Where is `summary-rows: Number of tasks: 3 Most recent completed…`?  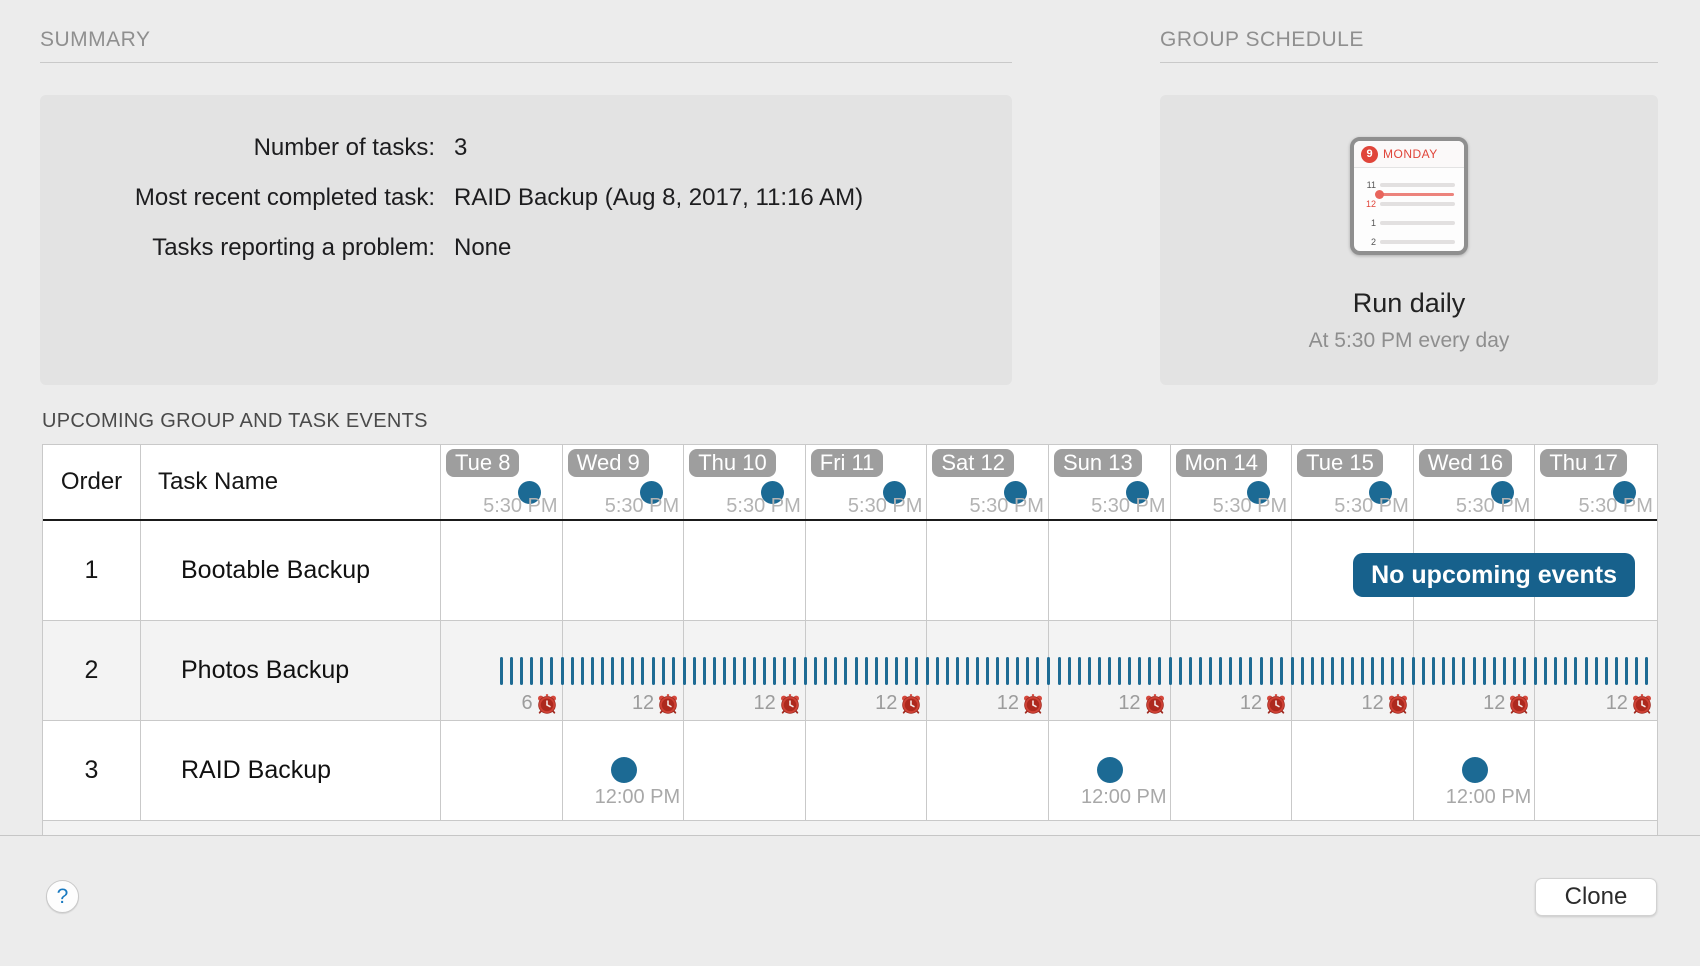
summary-rows: Number of tasks: 3 Most recent completed… is located at coordinates (526, 177).